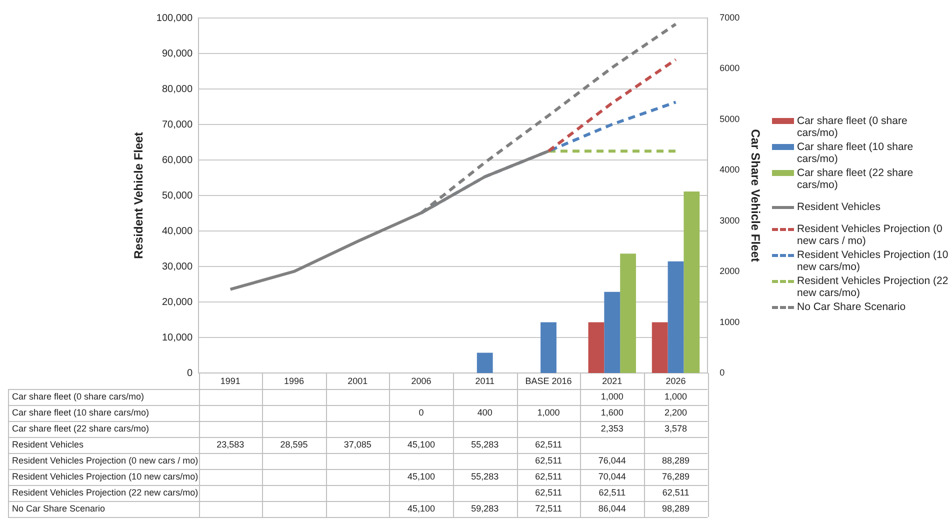  I want to click on text: Car share fleet (22 share cars/mo), so click(81, 428).